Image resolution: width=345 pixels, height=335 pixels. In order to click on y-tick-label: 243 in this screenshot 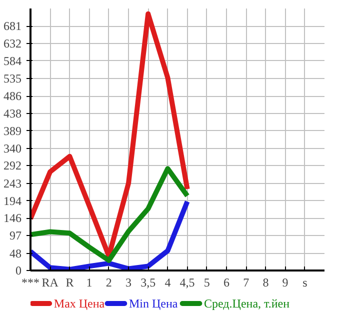, I will do `click(13, 183)`.